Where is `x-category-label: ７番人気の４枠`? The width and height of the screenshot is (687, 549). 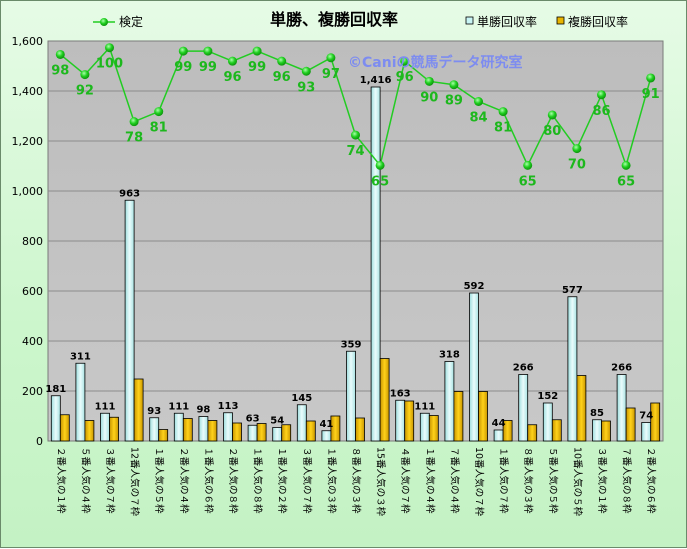 x-category-label: ７番人気の４枠 is located at coordinates (454, 480).